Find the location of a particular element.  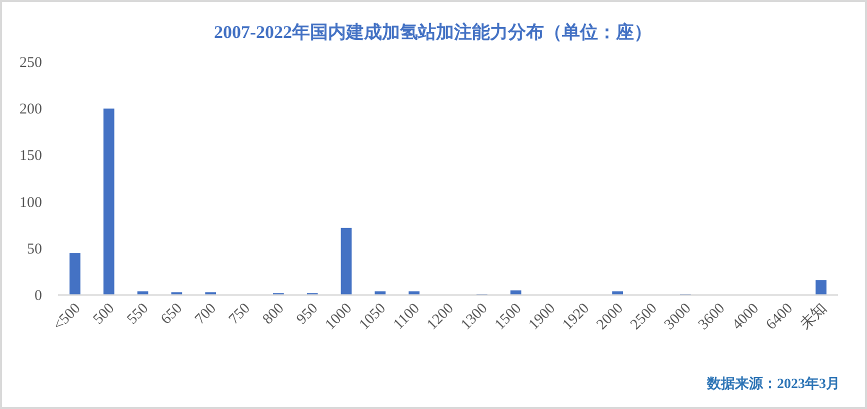

y-tick-label: 250 is located at coordinates (31, 63).